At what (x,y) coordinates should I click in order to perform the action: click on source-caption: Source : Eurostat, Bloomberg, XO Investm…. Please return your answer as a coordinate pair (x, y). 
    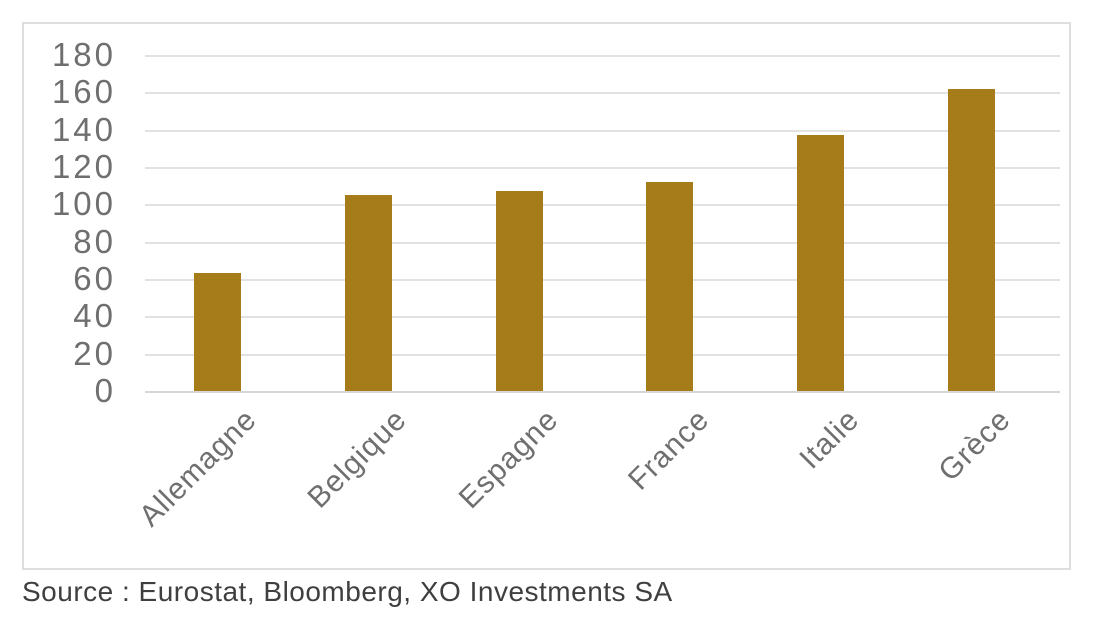
    Looking at the image, I should click on (347, 591).